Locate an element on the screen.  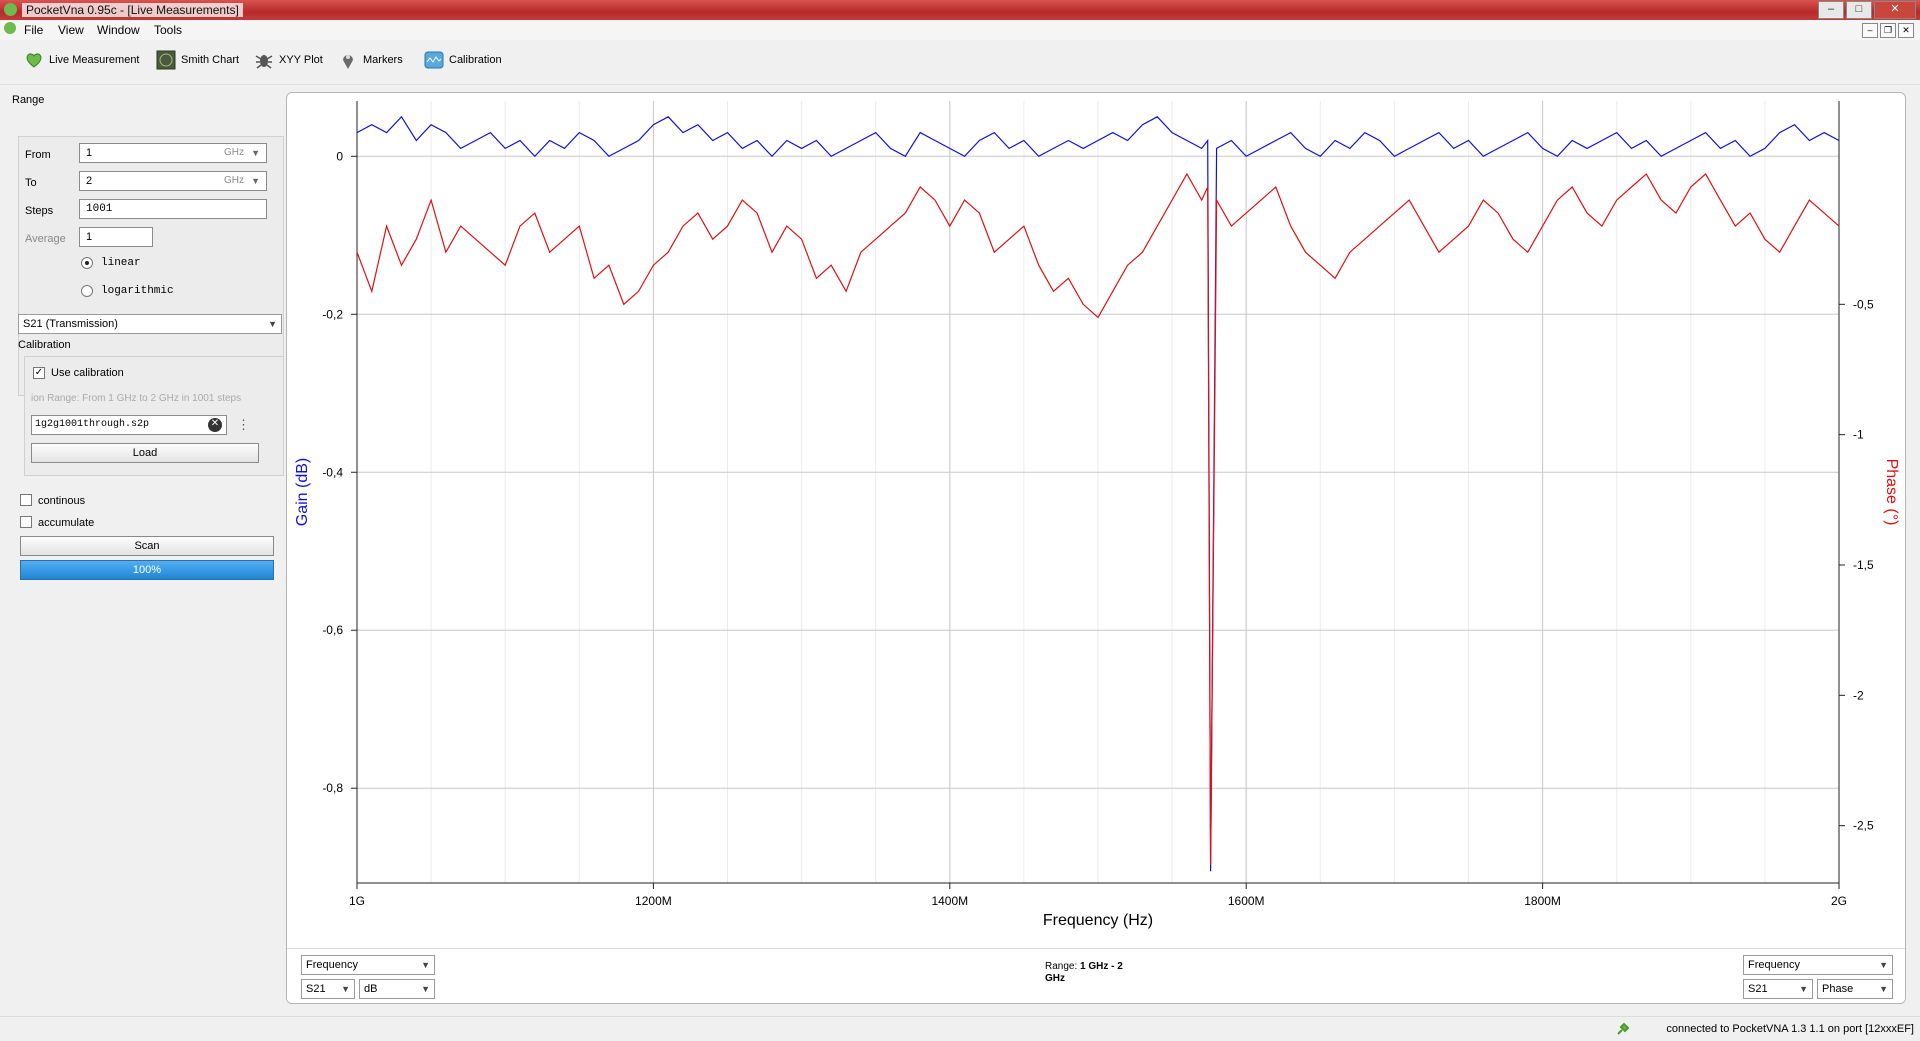
continous-checkbox is located at coordinates (26, 500).